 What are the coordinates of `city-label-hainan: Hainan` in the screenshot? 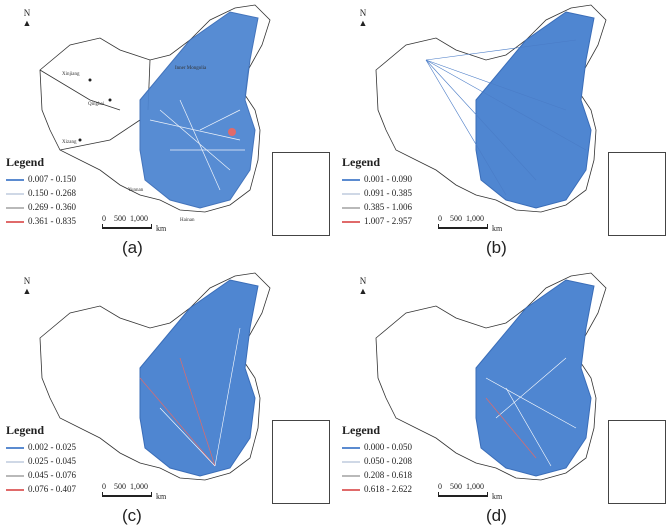 It's located at (187, 220).